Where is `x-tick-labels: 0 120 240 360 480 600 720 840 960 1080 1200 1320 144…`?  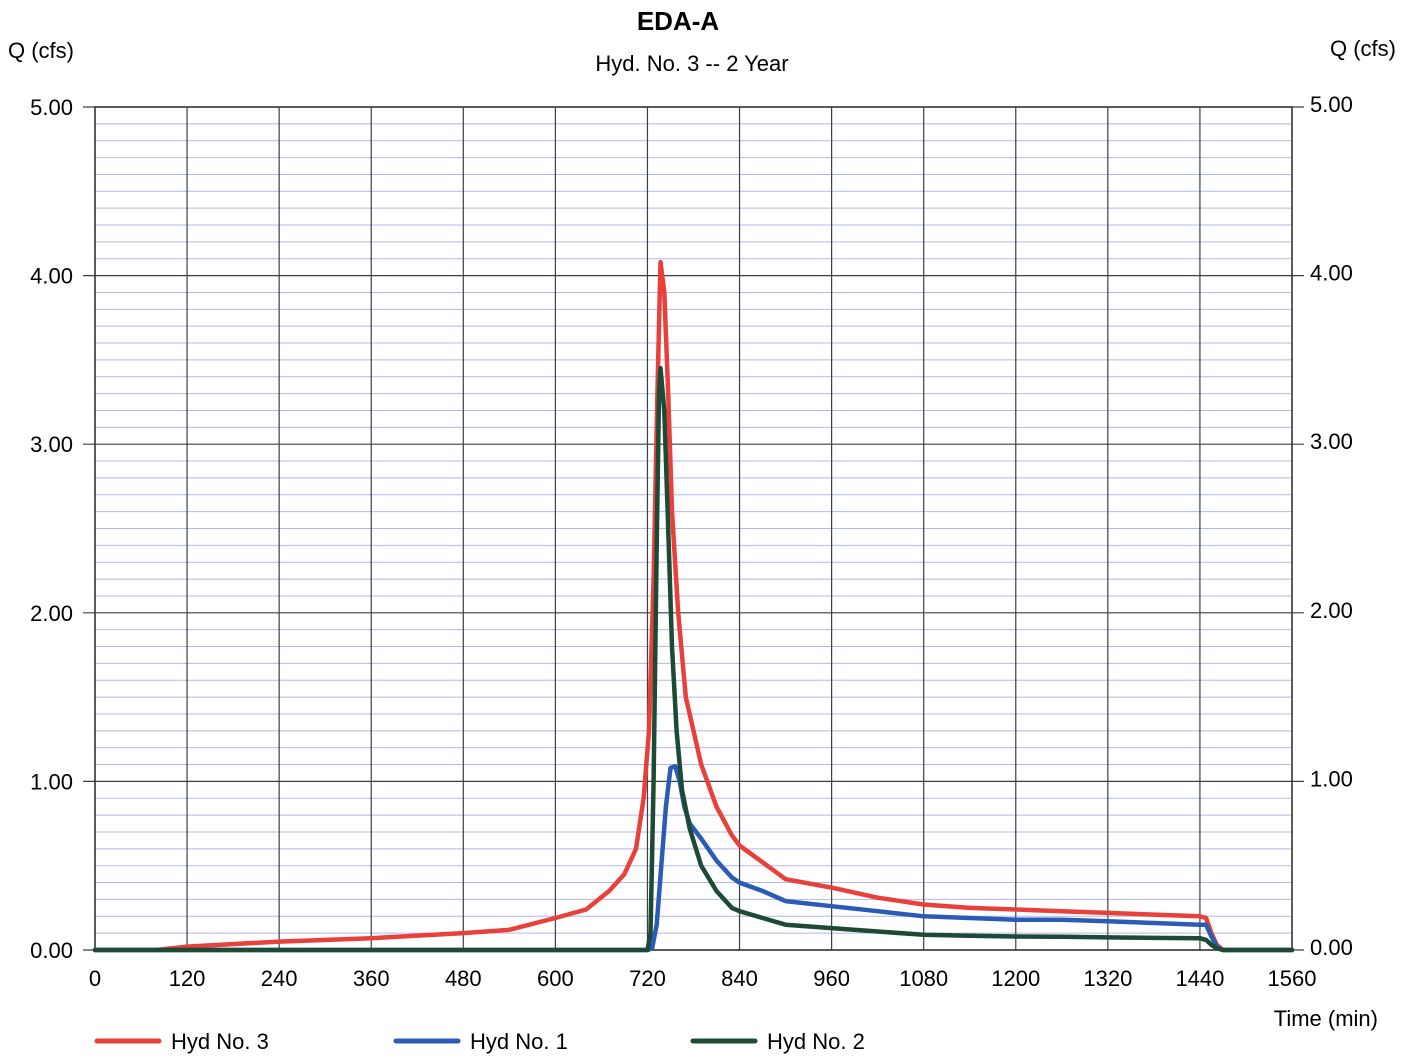
x-tick-labels: 0 120 240 360 480 600 720 840 960 1080 1200 1320 144… is located at coordinates (703, 978).